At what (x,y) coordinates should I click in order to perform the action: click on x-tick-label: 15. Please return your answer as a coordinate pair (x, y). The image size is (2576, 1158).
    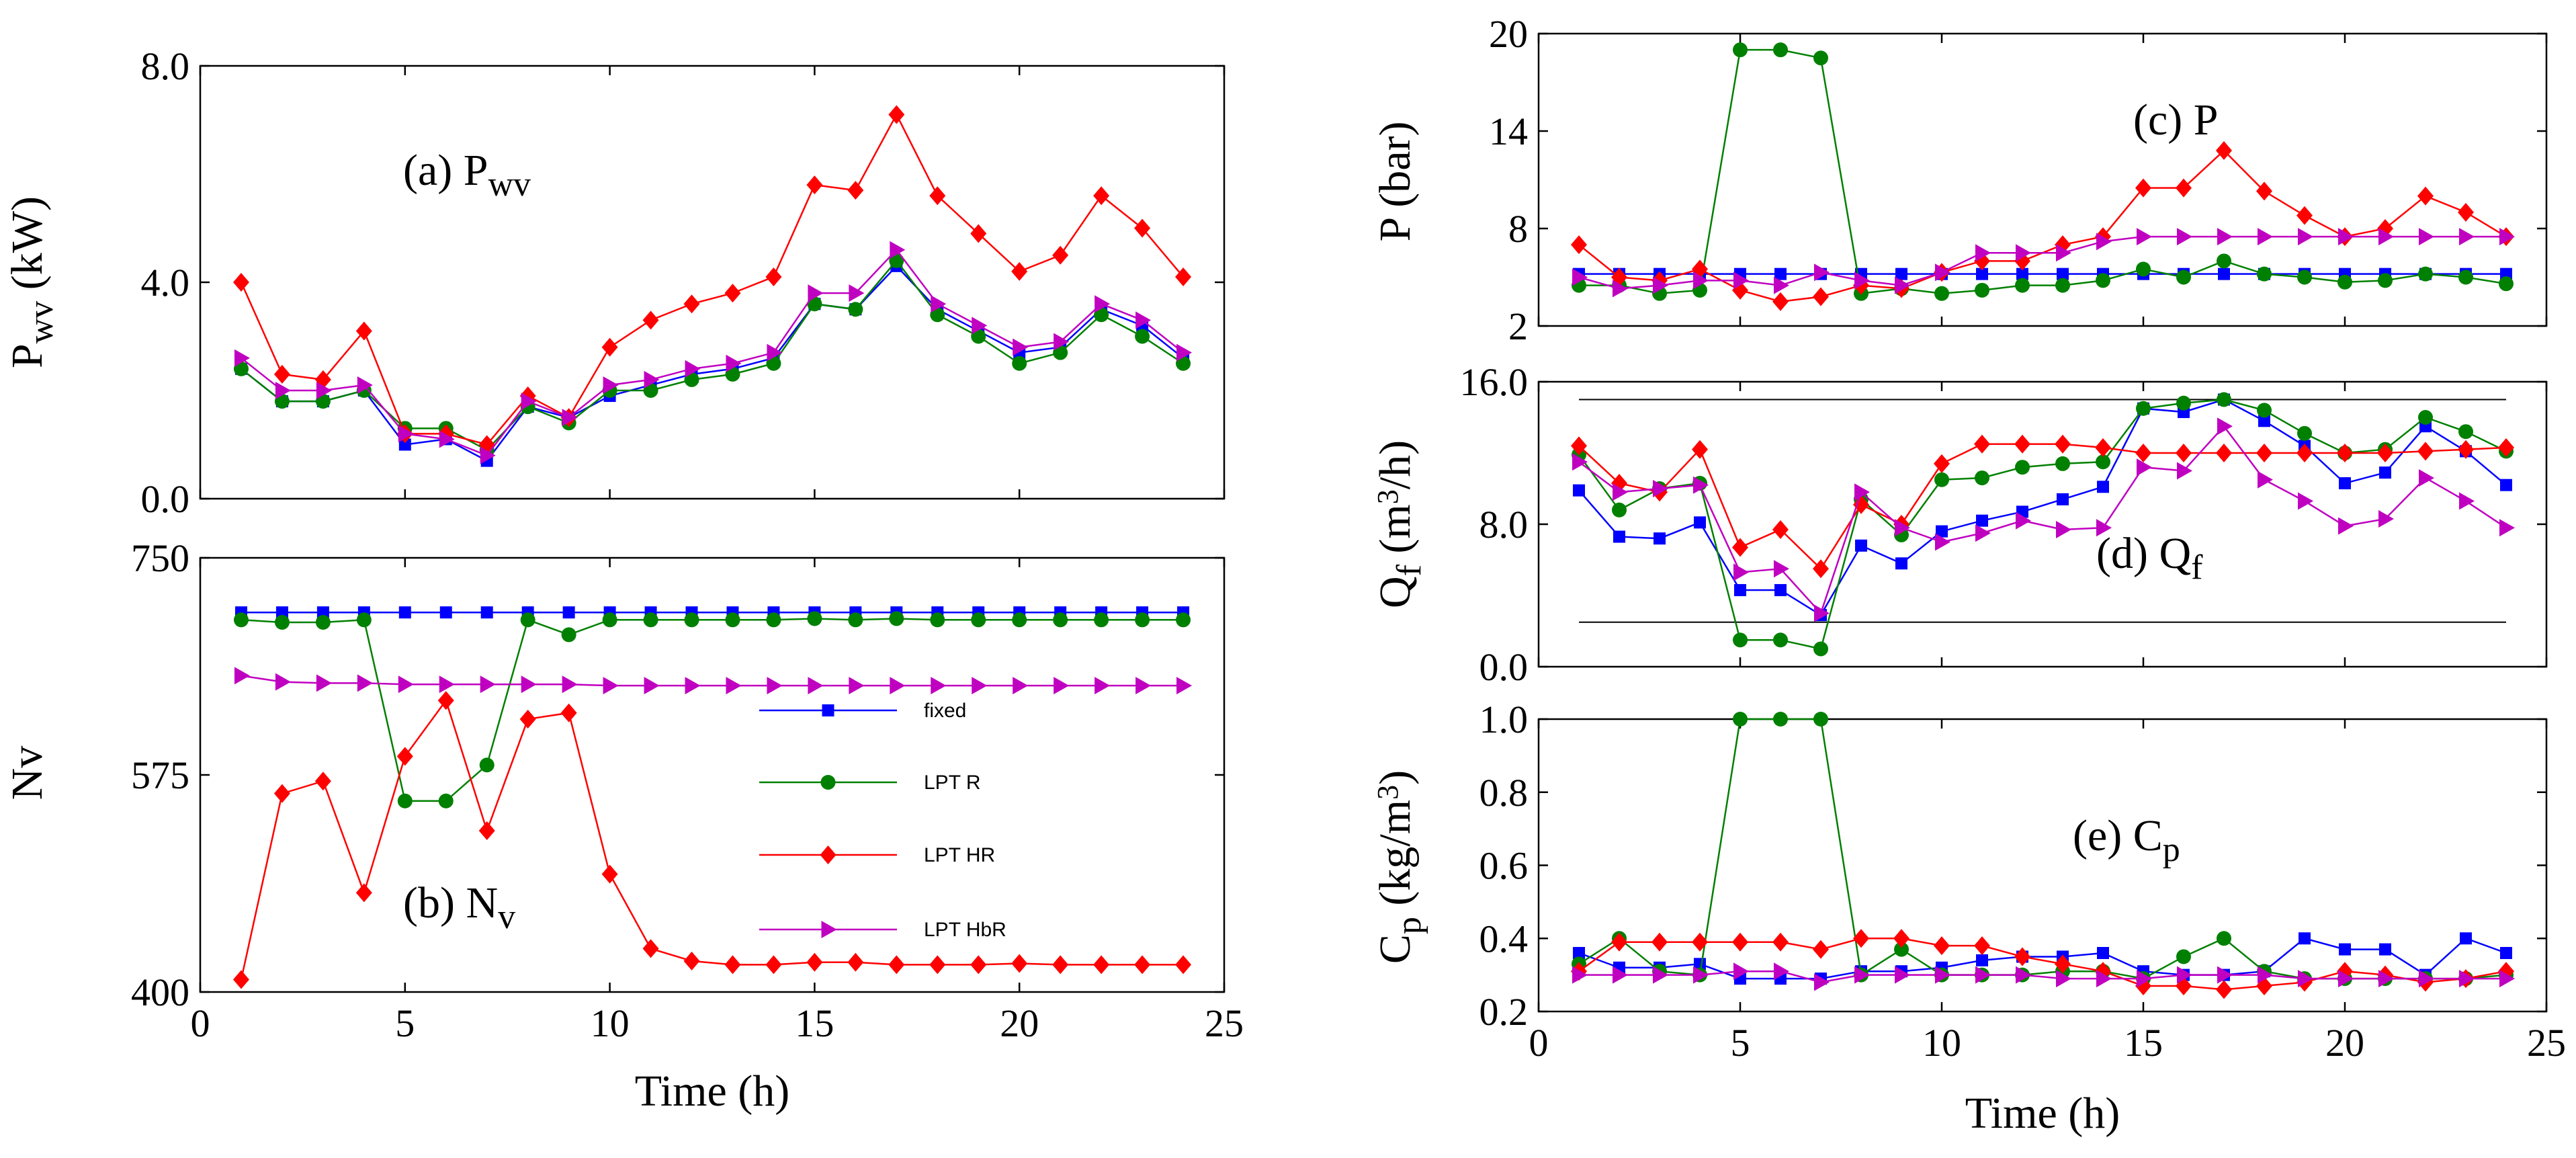
    Looking at the image, I should click on (2143, 1043).